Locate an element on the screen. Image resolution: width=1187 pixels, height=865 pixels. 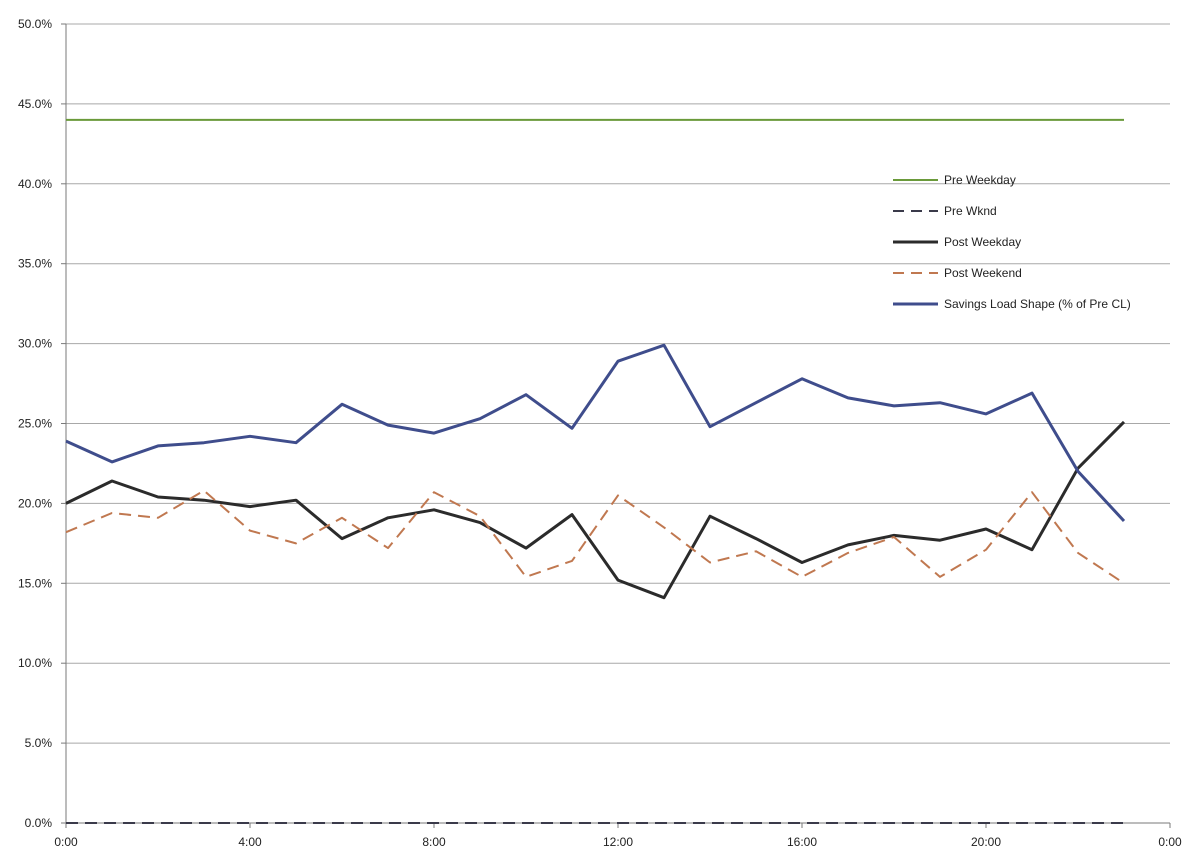
y-tick-label: 40.0% is located at coordinates (35, 184).